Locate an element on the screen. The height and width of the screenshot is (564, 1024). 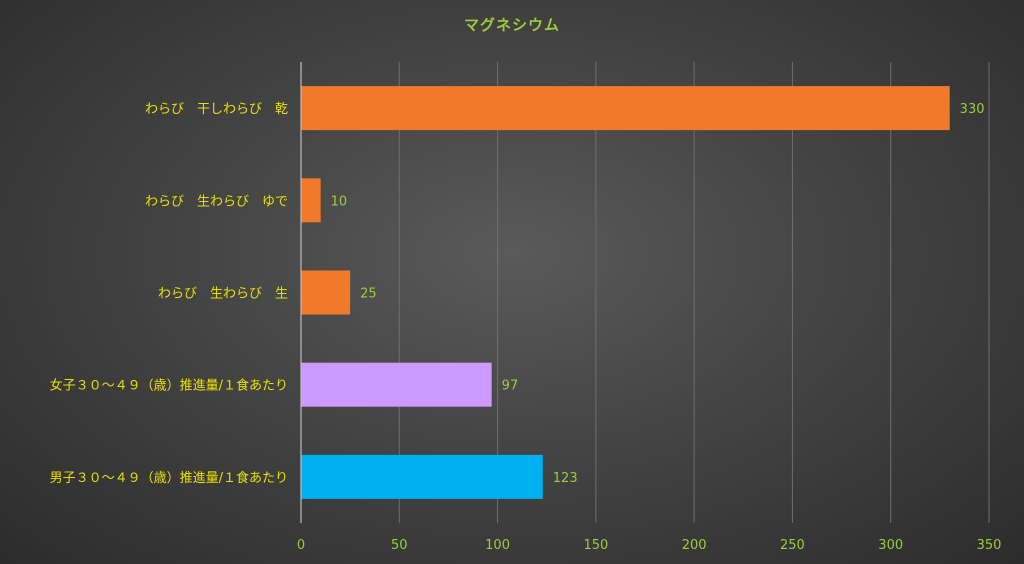
x-tick-label: 50 is located at coordinates (399, 545).